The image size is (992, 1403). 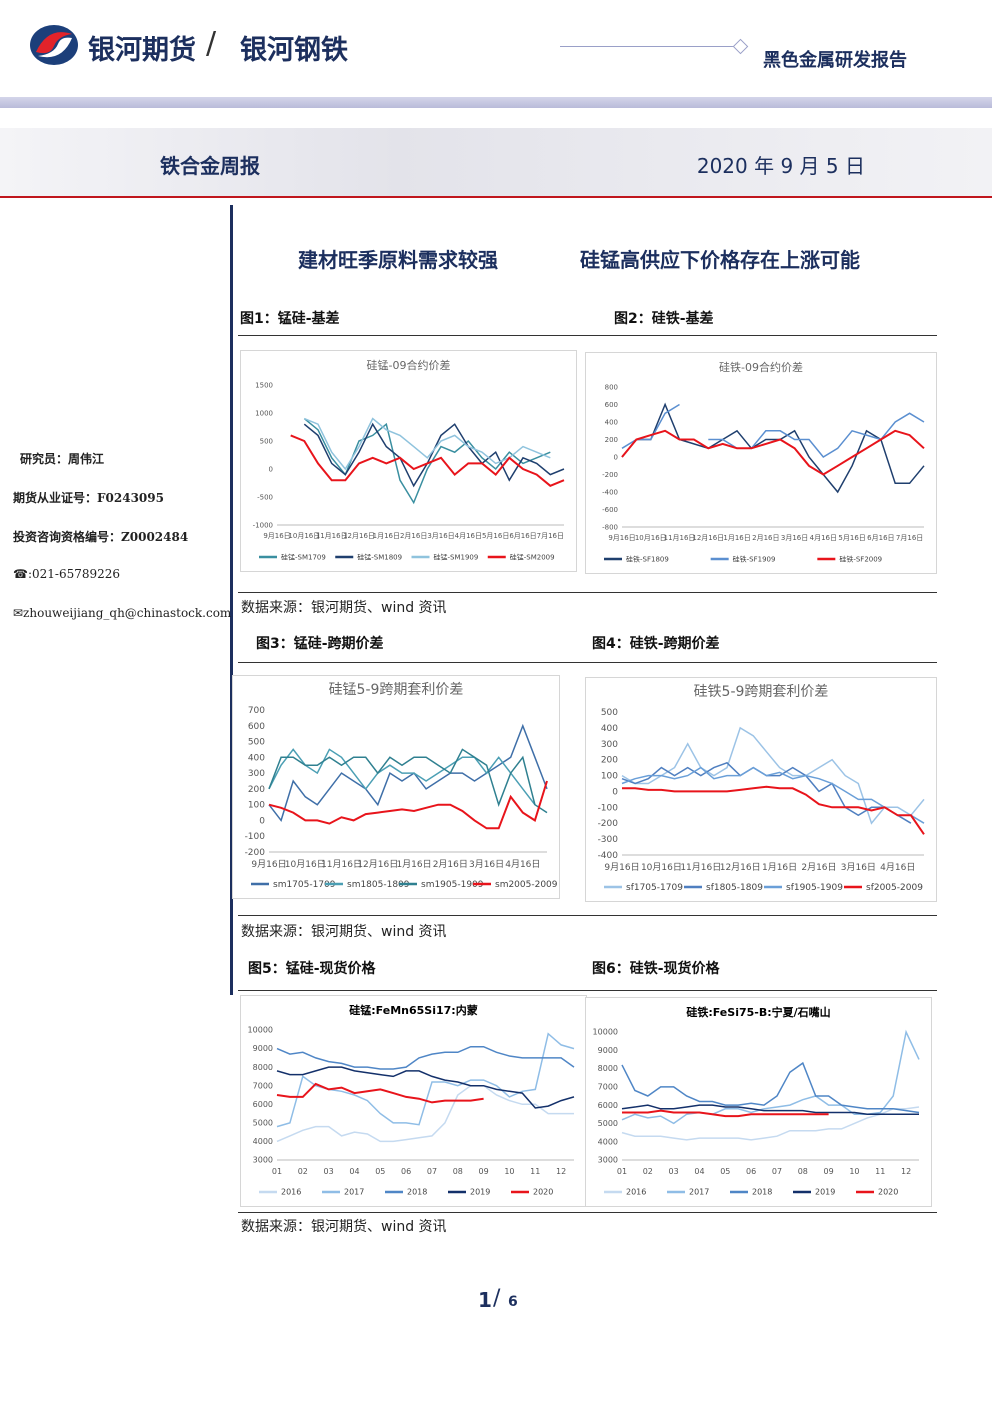 What do you see at coordinates (263, 525) in the screenshot?
I see `y-tick-label: -1000` at bounding box center [263, 525].